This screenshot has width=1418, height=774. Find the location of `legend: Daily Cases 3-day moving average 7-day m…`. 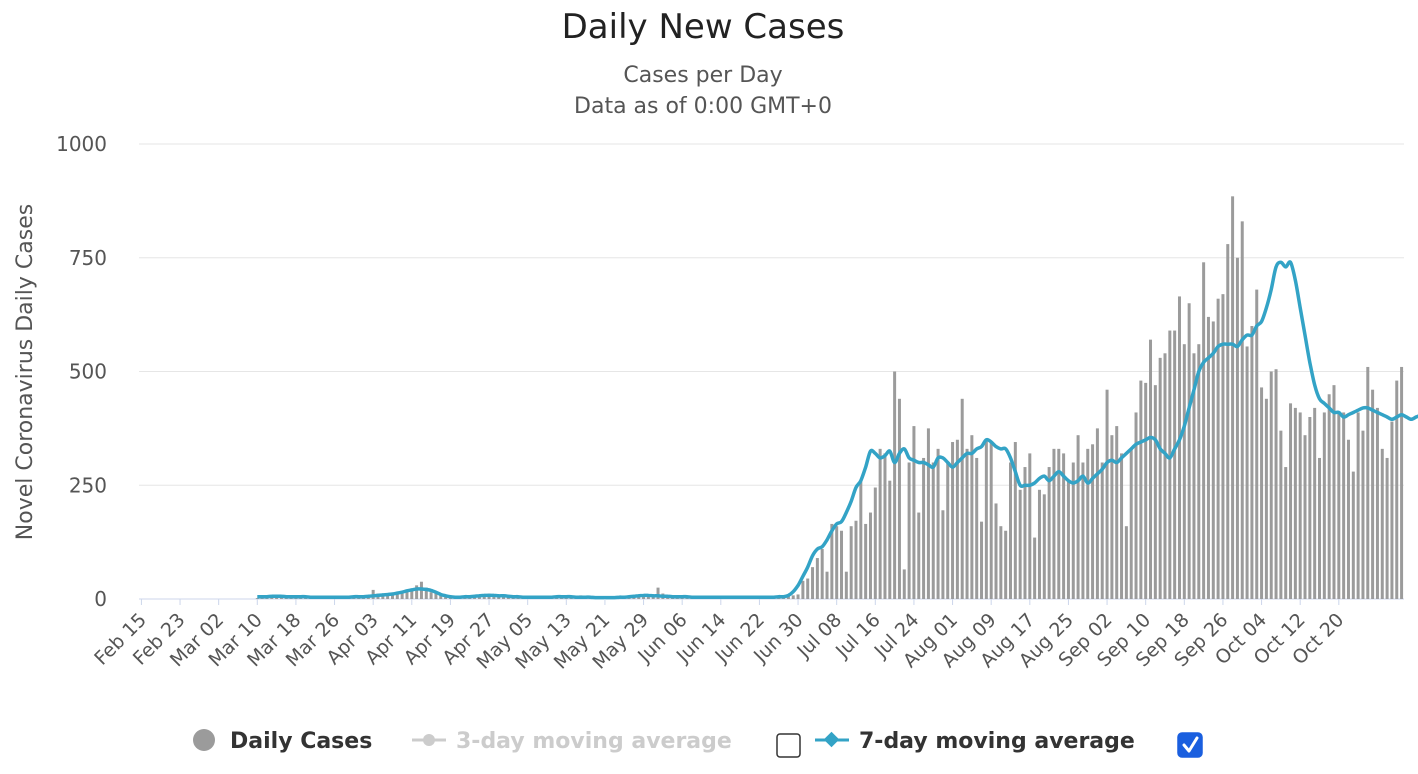

legend: Daily Cases 3-day moving average 7-day m… is located at coordinates (698, 743).